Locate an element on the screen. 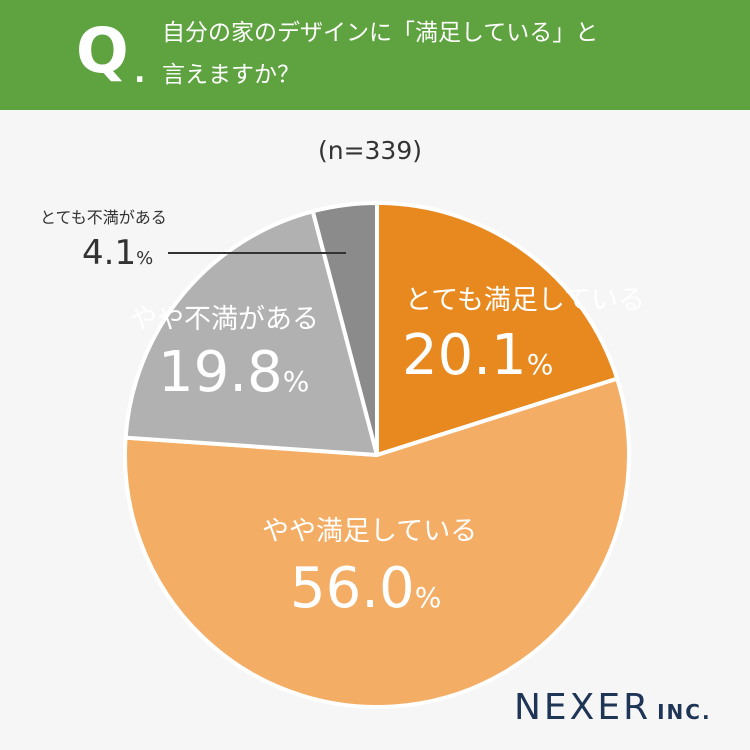 This screenshot has width=750, height=750. label-somewhat-satisfied: やや満足している is located at coordinates (369, 531).